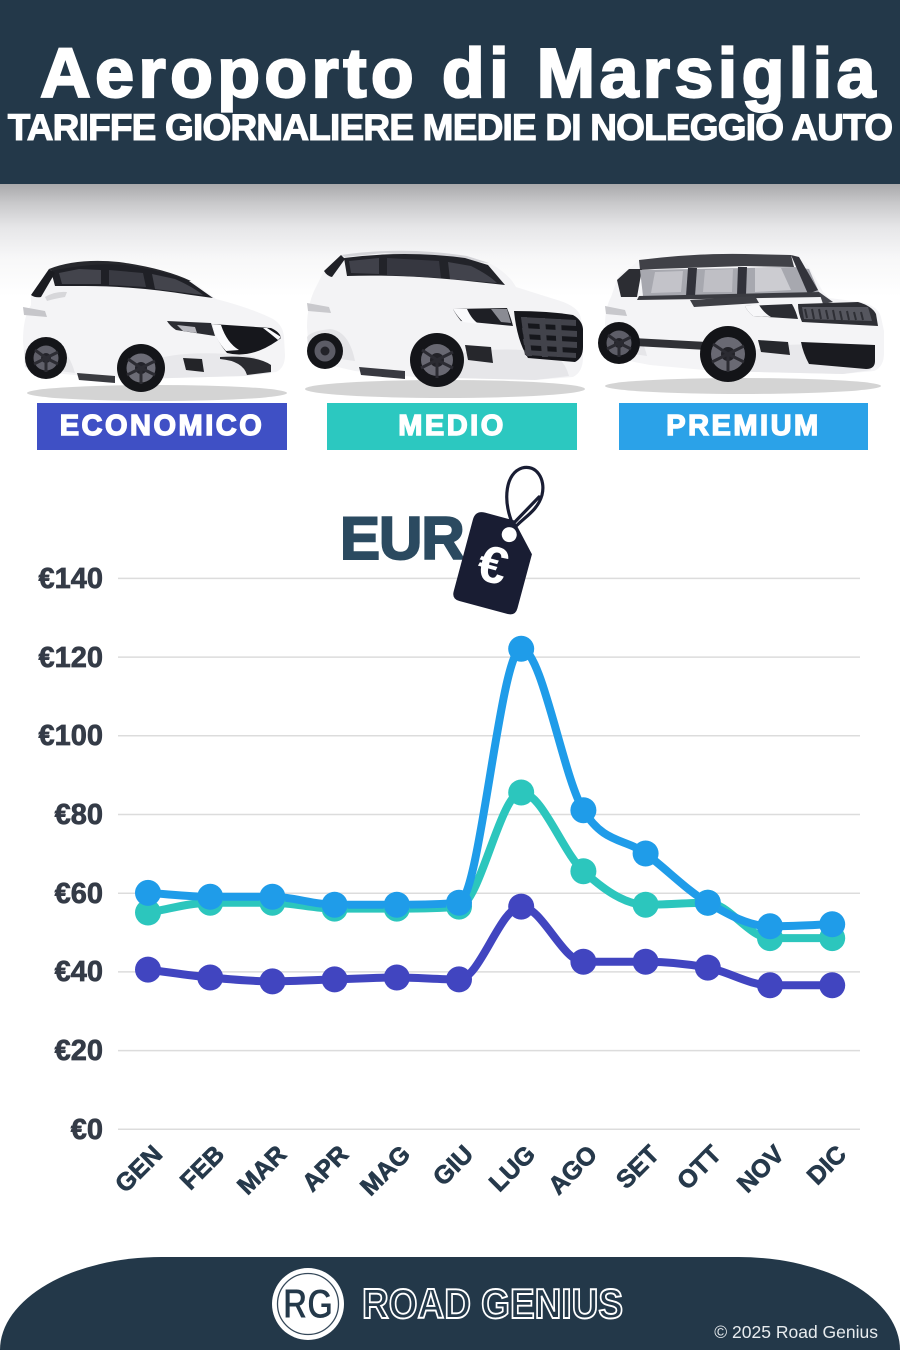 The width and height of the screenshot is (900, 1350). What do you see at coordinates (79, 815) in the screenshot?
I see `svg-text: €80` at bounding box center [79, 815].